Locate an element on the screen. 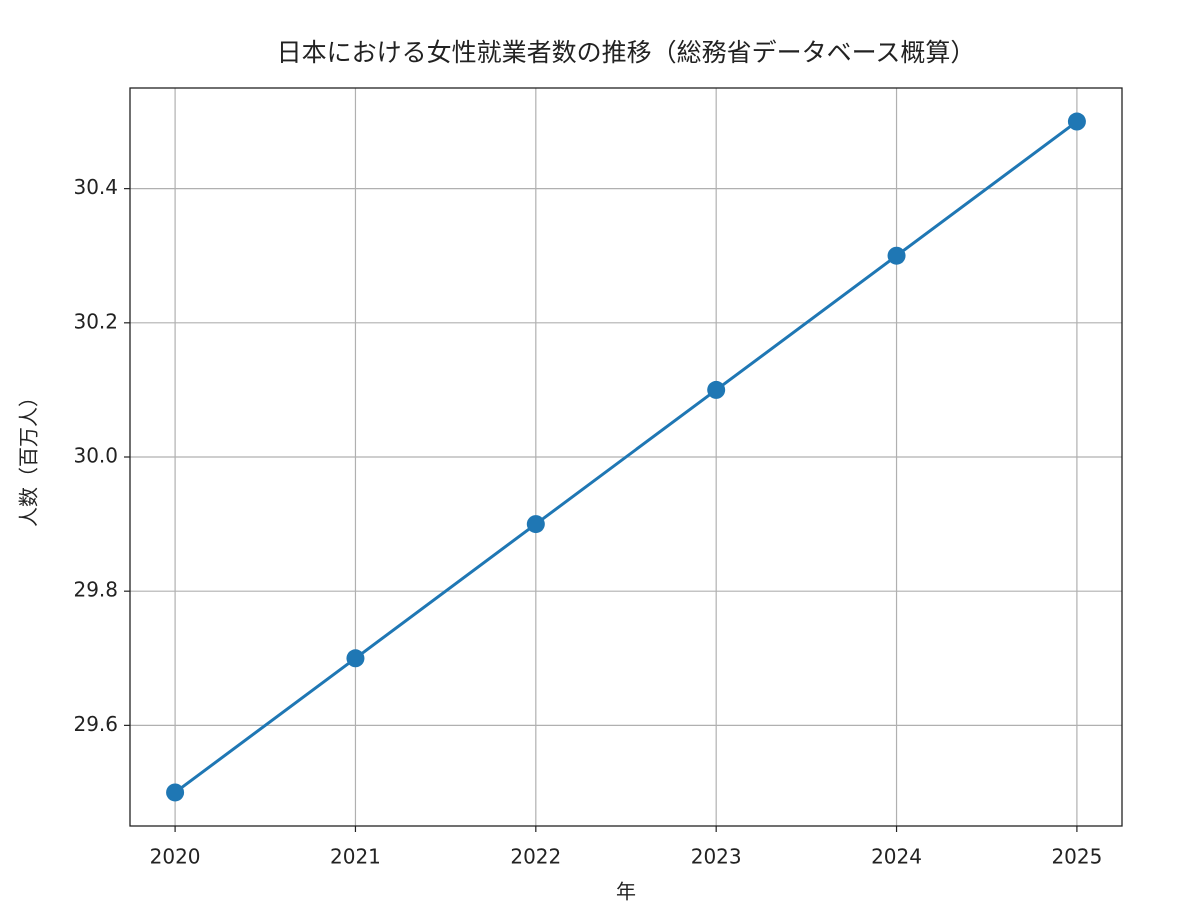  y-axis-label: 人数（百万人） is located at coordinates (29, 457).